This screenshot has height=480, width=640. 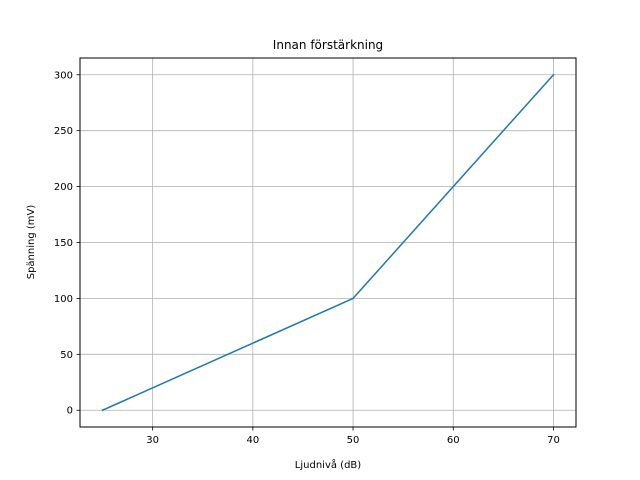 What do you see at coordinates (63, 243) in the screenshot?
I see `y-tick-label: 150` at bounding box center [63, 243].